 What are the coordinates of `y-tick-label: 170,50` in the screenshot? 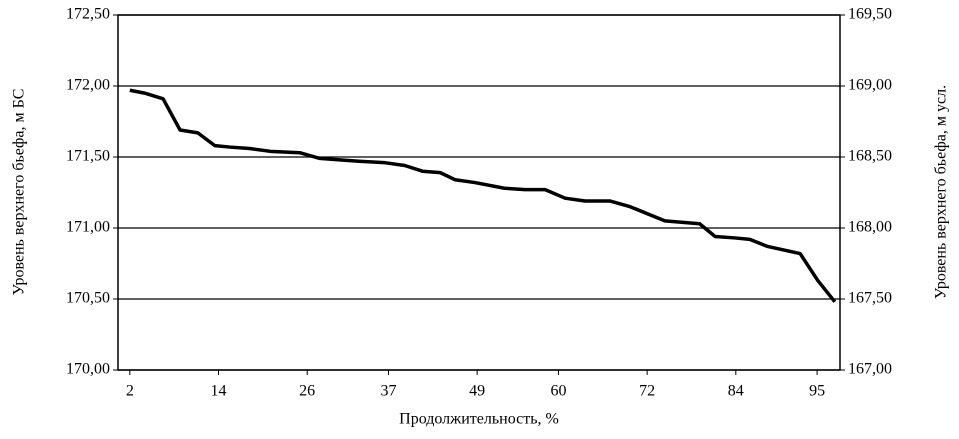 It's located at (88, 298).